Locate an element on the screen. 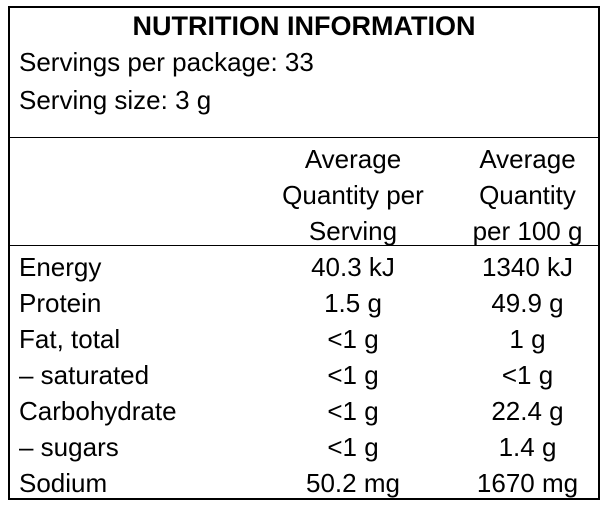 This screenshot has height=508, width=610. nutrient-label: – sugars is located at coordinates (69, 447).